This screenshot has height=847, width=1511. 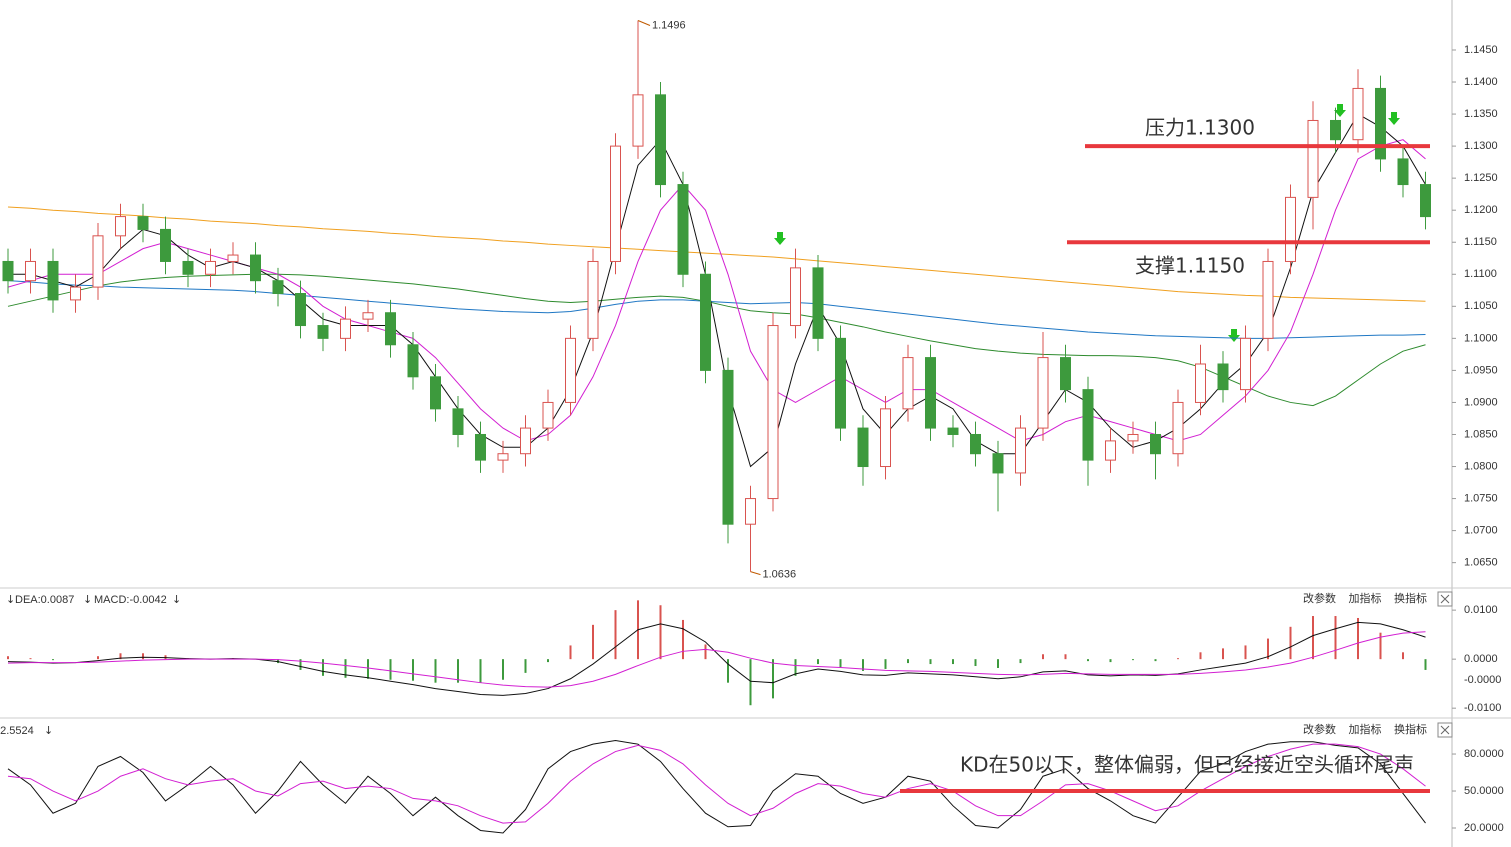 I want to click on reference-label: 压力1.1300, so click(x=1200, y=128).